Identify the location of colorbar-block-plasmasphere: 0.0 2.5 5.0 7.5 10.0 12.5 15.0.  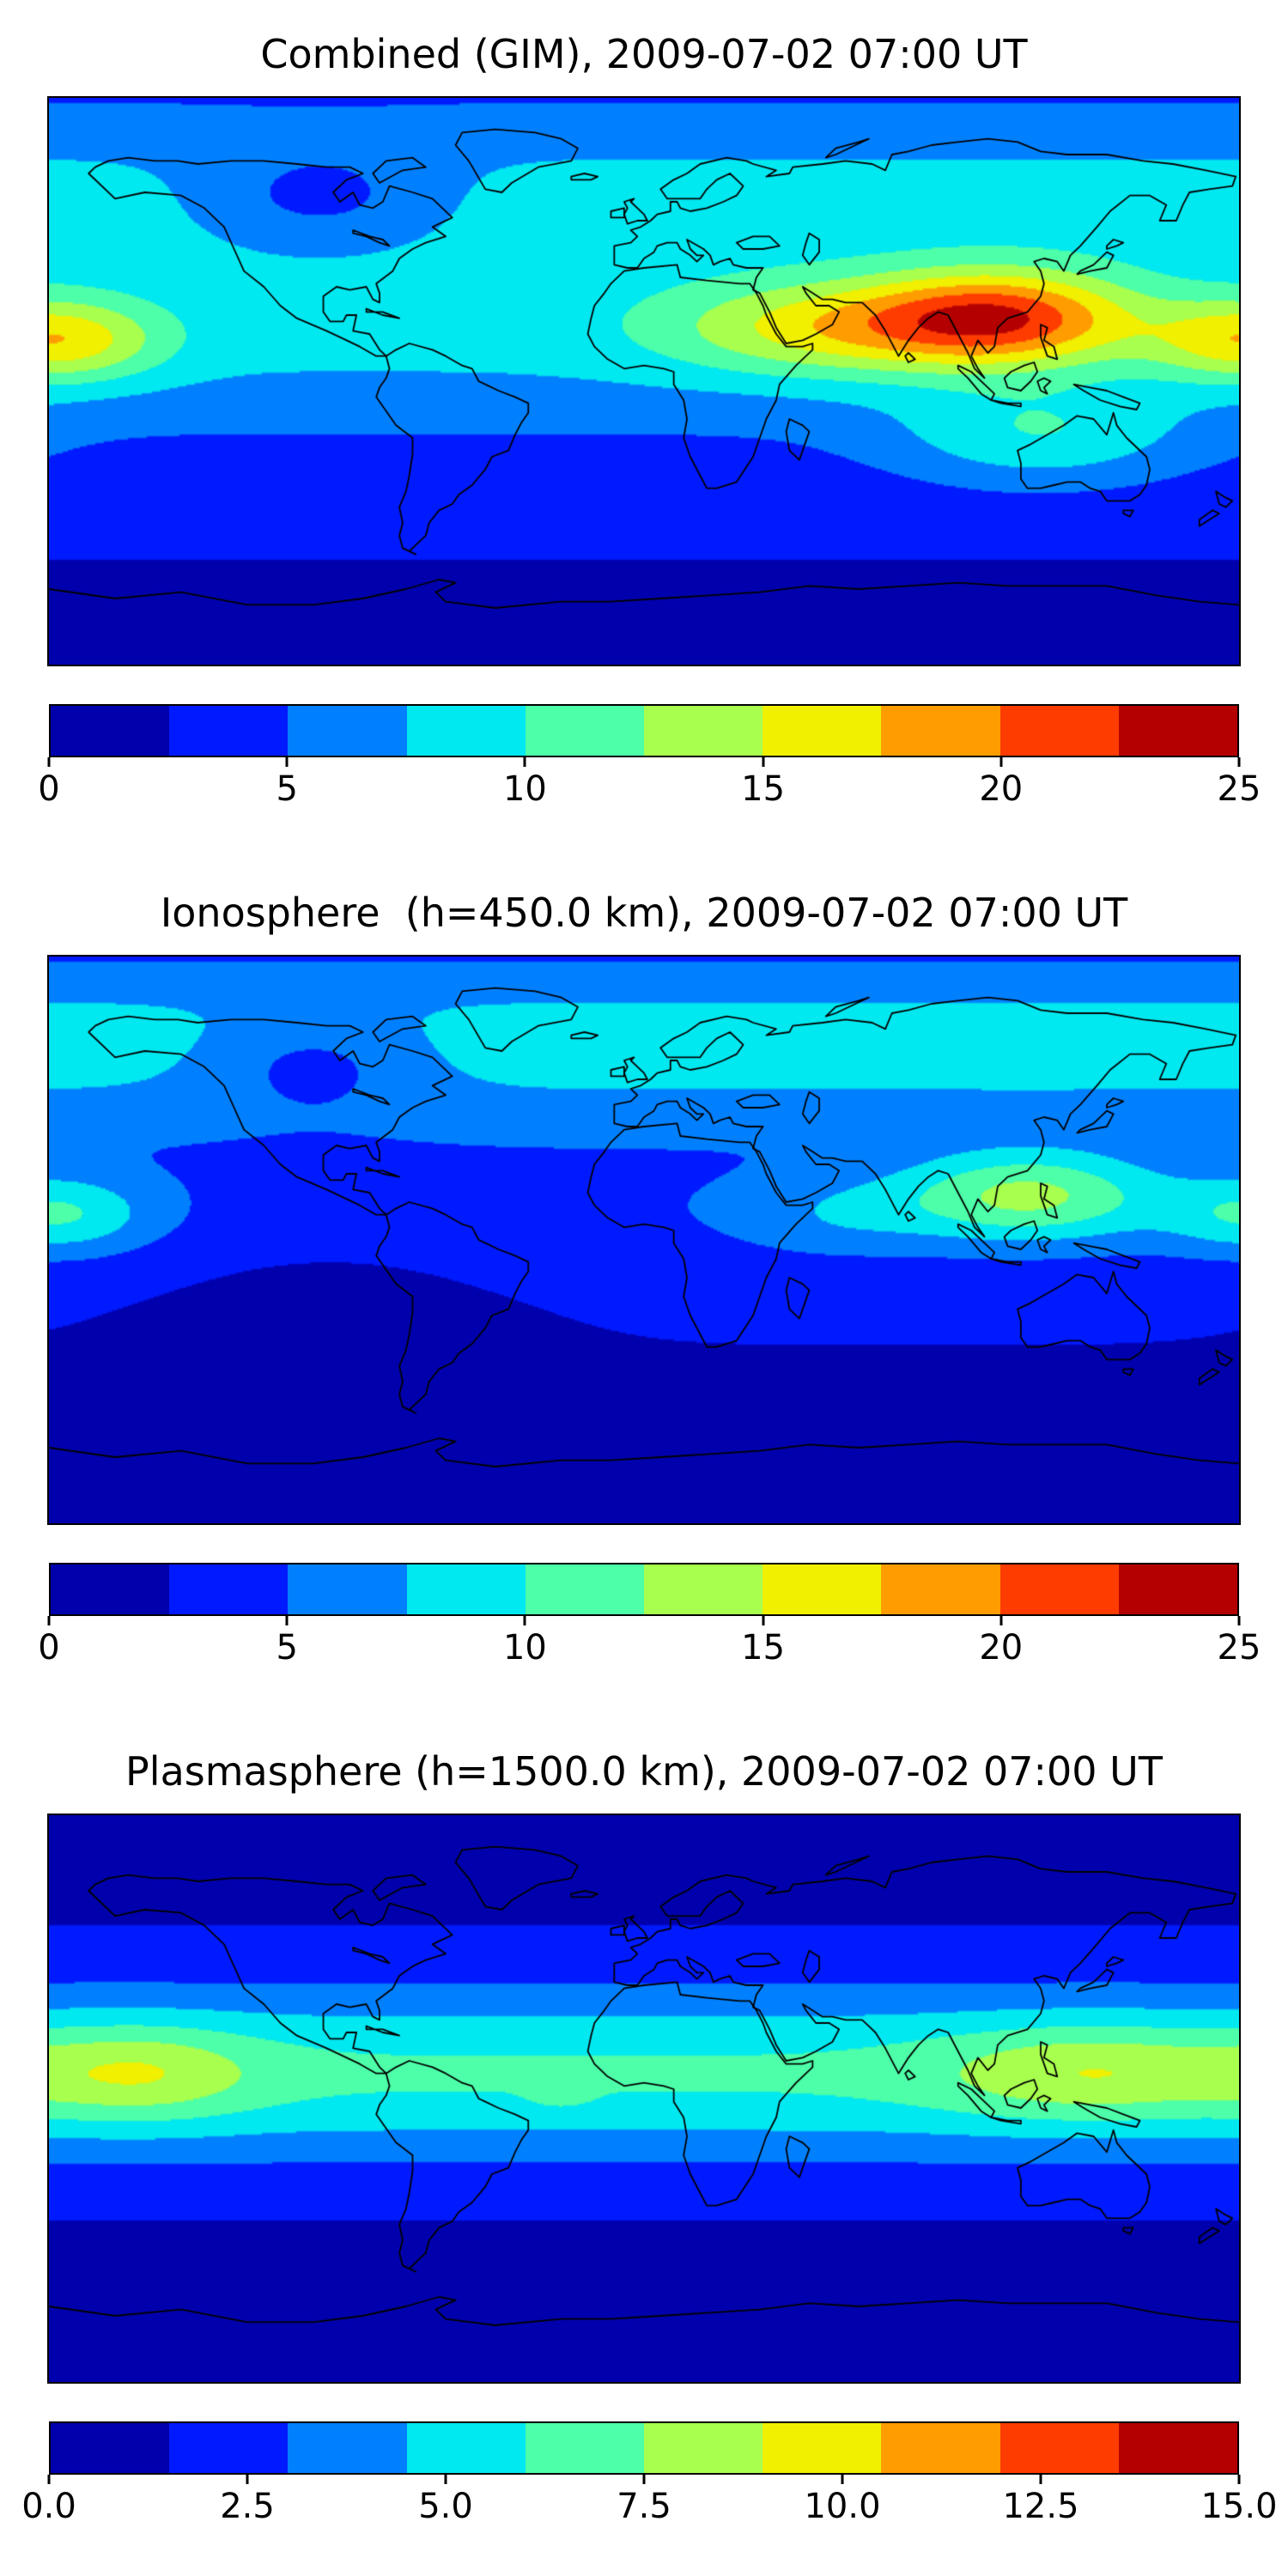
(649, 2476).